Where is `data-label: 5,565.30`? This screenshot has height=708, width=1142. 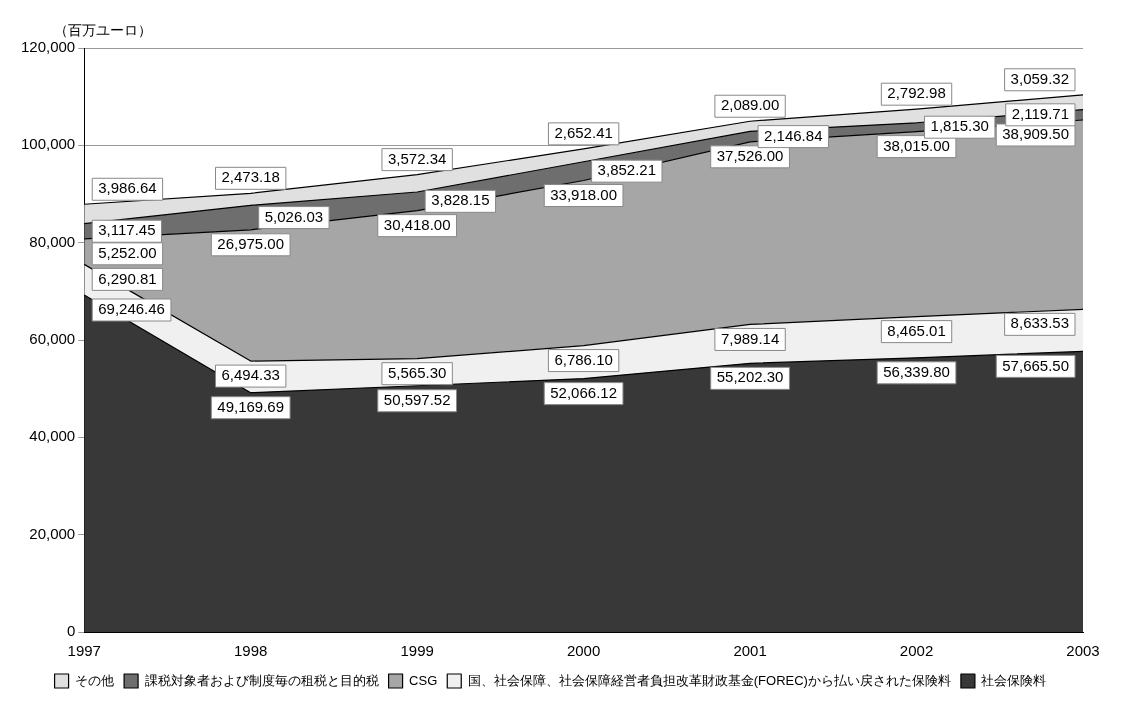 data-label: 5,565.30 is located at coordinates (417, 372).